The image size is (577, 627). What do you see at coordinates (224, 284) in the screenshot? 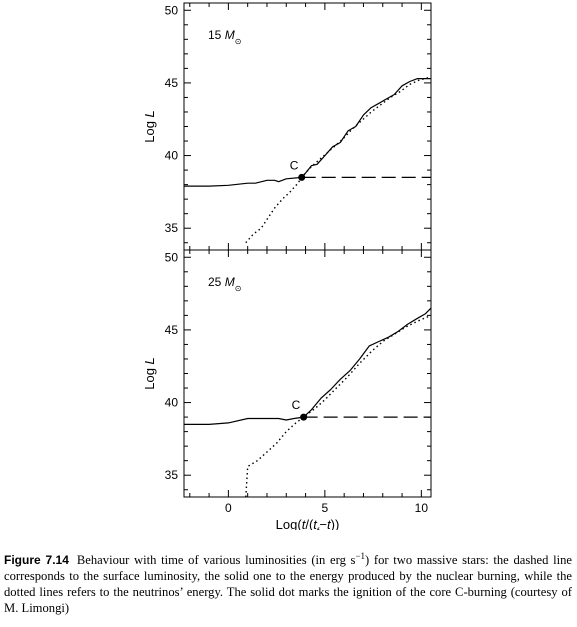
I see `panel-mass-label: 25 M⊙` at bounding box center [224, 284].